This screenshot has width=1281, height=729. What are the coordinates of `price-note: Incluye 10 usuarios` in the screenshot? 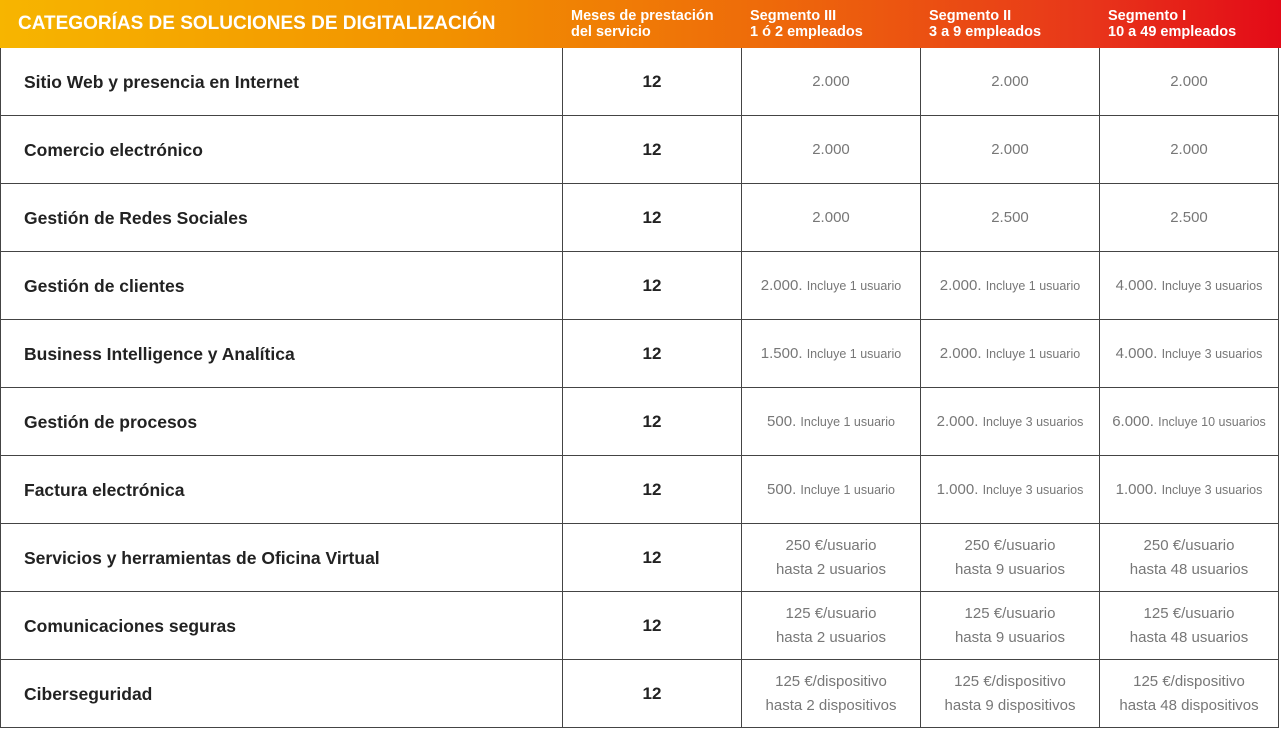 It's located at (1212, 421).